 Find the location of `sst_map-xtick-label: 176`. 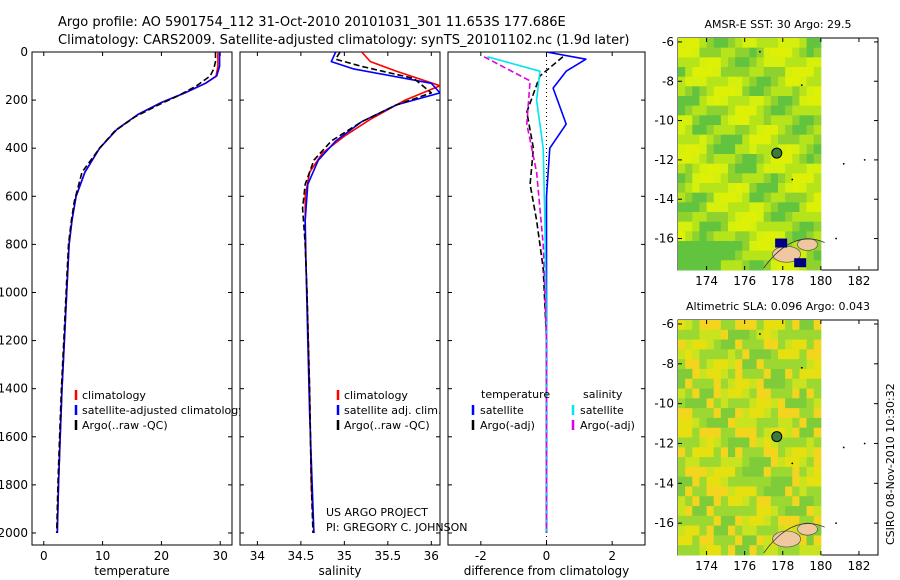

sst_map-xtick-label: 176 is located at coordinates (744, 281).